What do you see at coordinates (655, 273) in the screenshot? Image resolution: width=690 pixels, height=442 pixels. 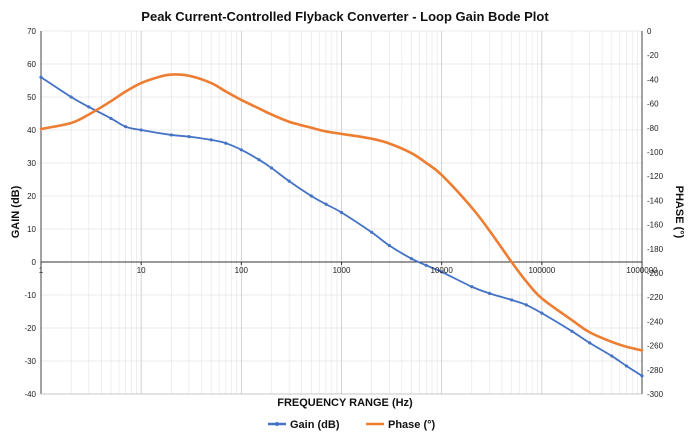 I see `y-right-tick-label: -200` at bounding box center [655, 273].